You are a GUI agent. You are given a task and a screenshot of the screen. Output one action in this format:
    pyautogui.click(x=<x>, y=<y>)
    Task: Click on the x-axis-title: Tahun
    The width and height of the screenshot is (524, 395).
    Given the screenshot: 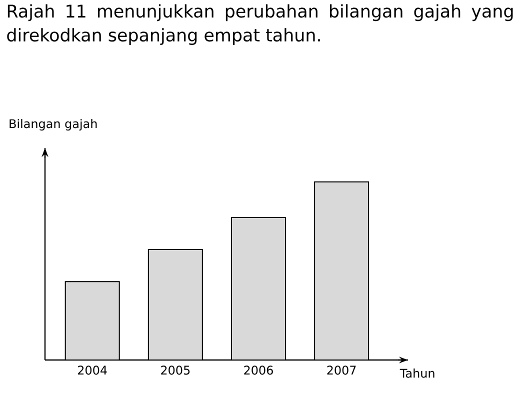 What is the action you would take?
    pyautogui.click(x=417, y=373)
    